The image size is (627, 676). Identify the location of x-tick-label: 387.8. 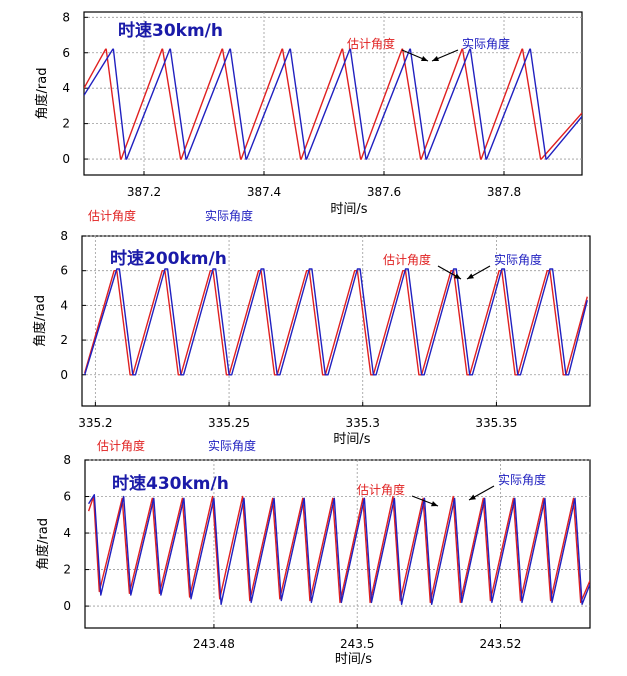
(504, 192).